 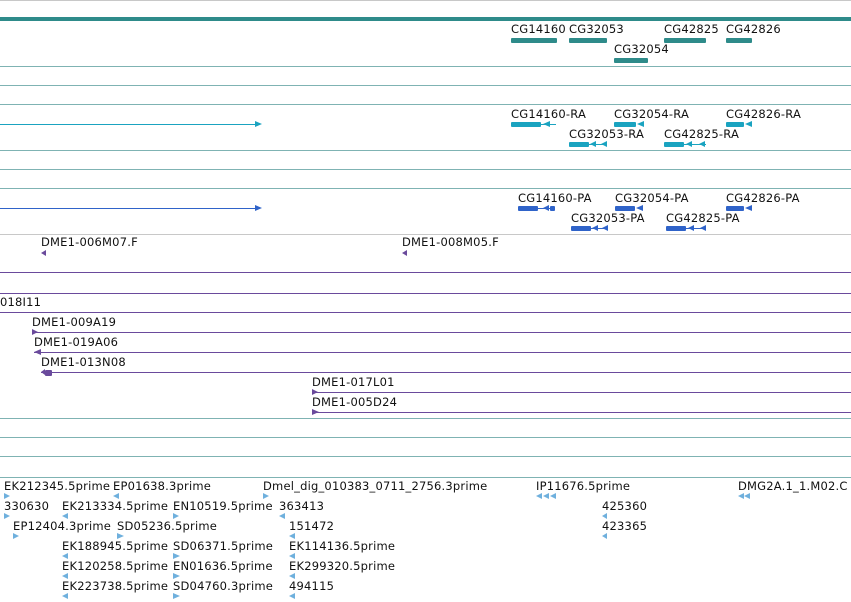 What do you see at coordinates (342, 566) in the screenshot?
I see `est-label: EK299320.5prime` at bounding box center [342, 566].